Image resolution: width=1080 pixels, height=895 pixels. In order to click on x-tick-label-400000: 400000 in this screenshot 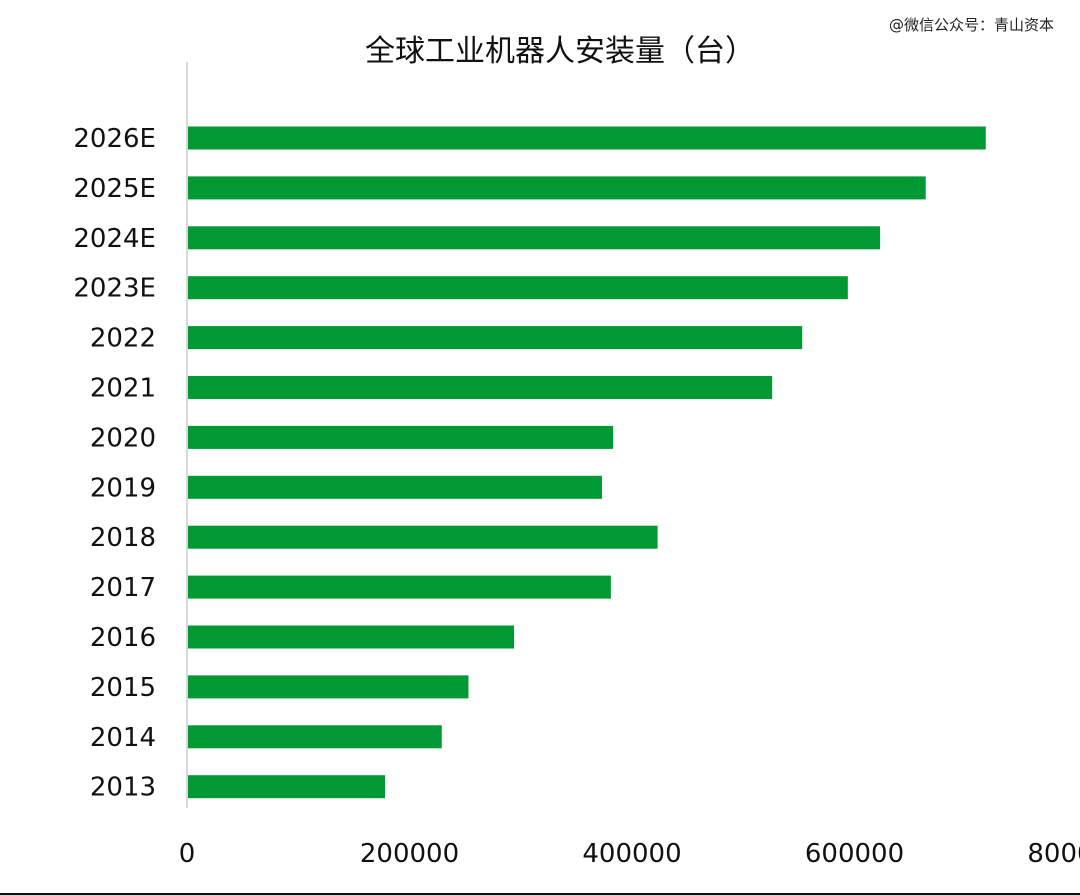, I will do `click(631, 854)`.